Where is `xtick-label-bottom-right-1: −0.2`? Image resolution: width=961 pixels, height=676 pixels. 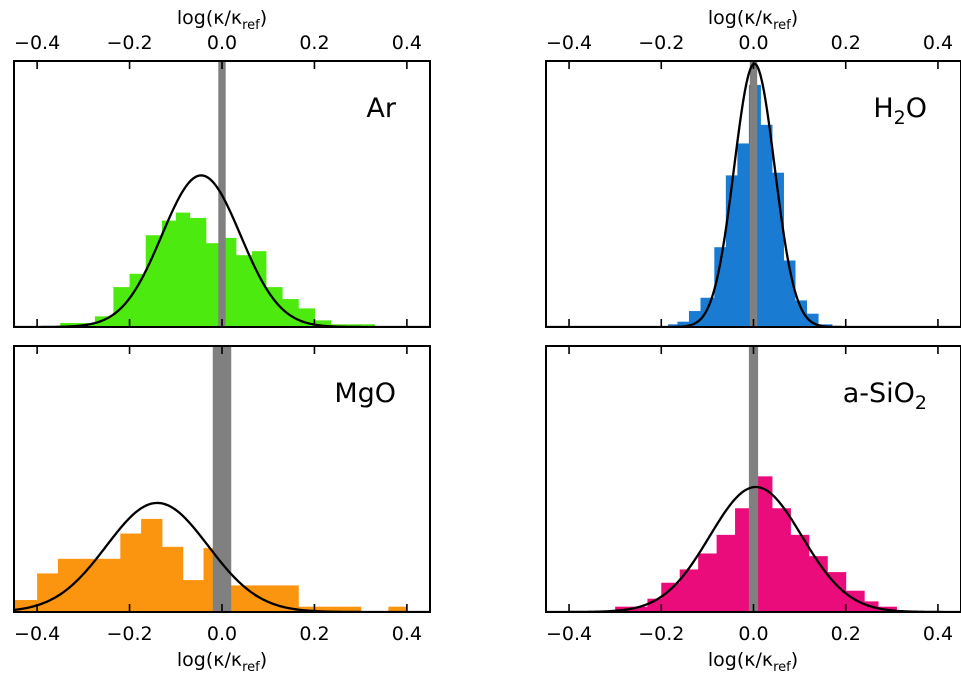 xtick-label-bottom-right-1: −0.2 is located at coordinates (661, 634).